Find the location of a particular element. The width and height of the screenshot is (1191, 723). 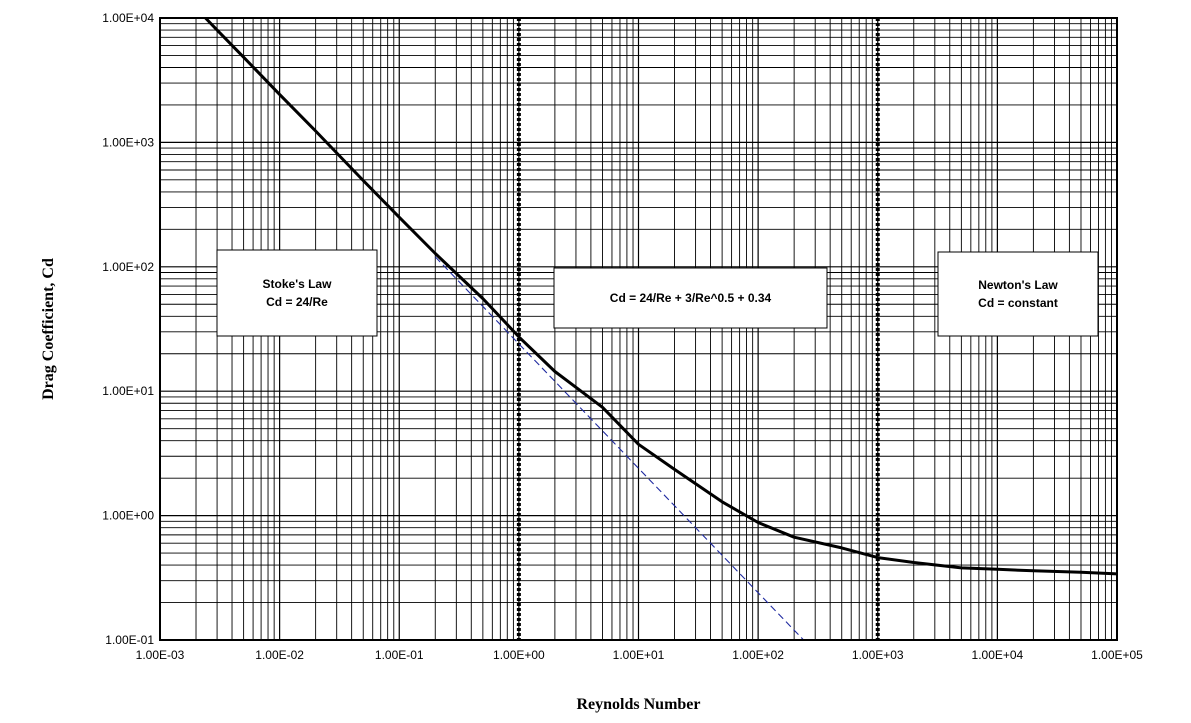

x-tick-label: 1.00E+05 is located at coordinates (1117, 655).